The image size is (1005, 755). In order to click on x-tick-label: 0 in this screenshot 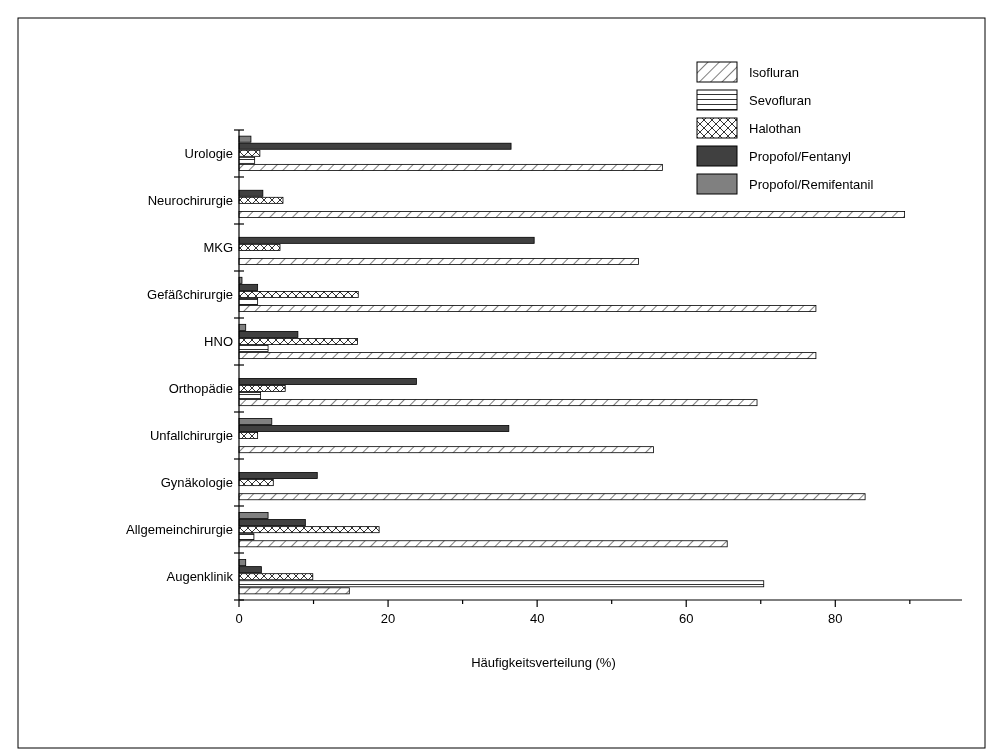, I will do `click(239, 618)`.